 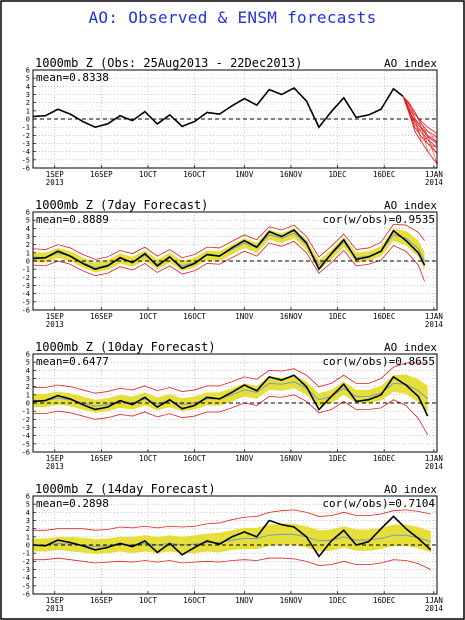 What do you see at coordinates (26, 169) in the screenshot?
I see `y-tick-label: -6` at bounding box center [26, 169].